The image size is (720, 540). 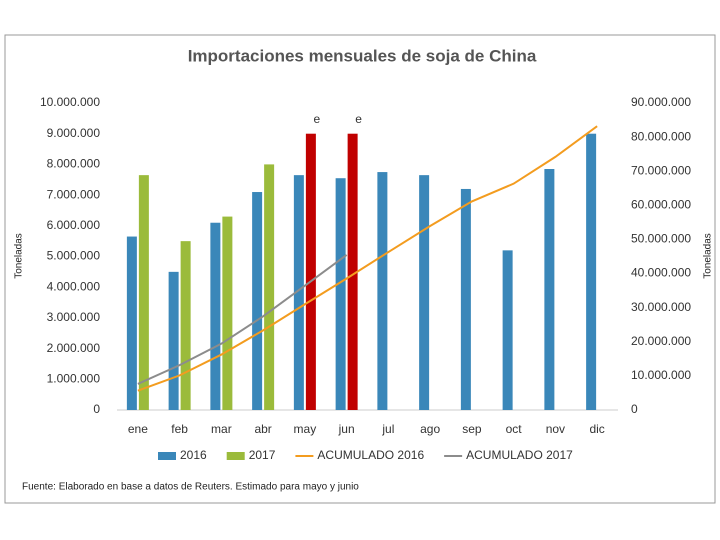 I want to click on x-tick-label: nov, so click(x=555, y=429).